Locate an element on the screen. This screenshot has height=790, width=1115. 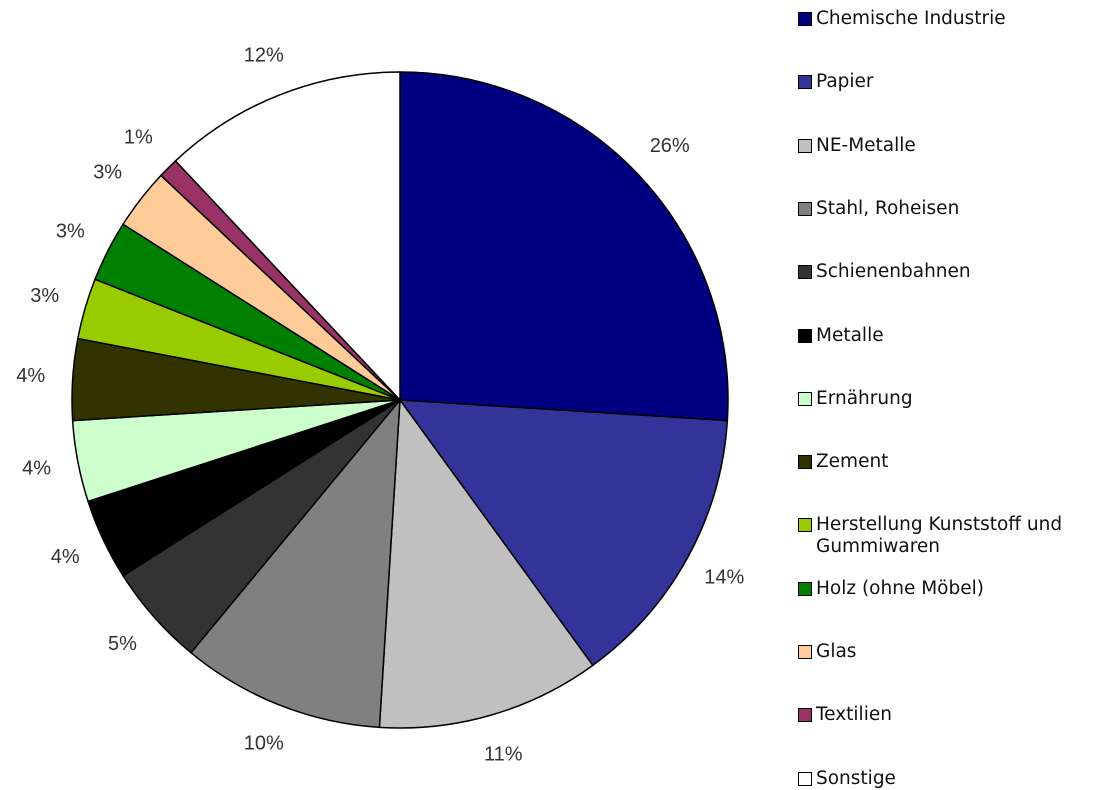
legend-item: Ernährung is located at coordinates (955, 399).